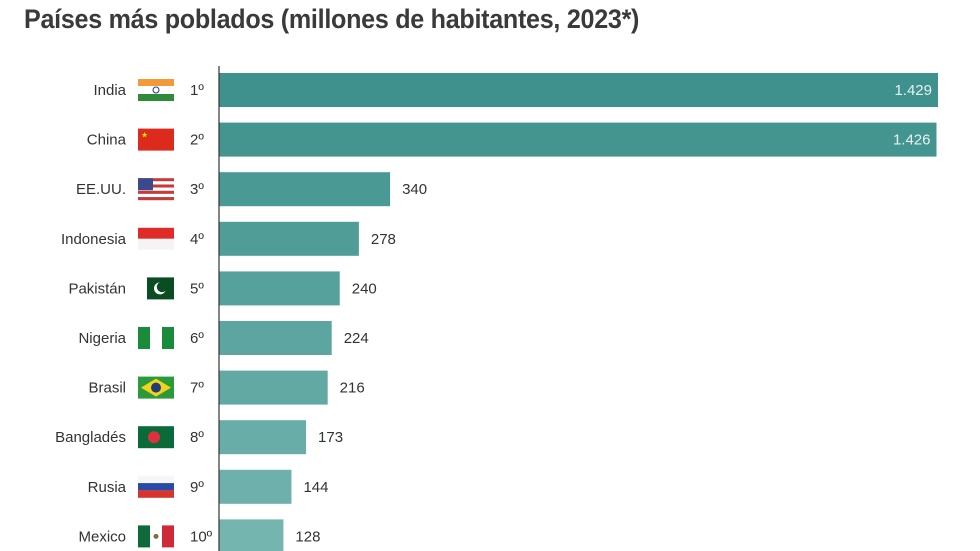  Describe the element at coordinates (101, 189) in the screenshot. I see `category-label: EE.UU.` at that location.